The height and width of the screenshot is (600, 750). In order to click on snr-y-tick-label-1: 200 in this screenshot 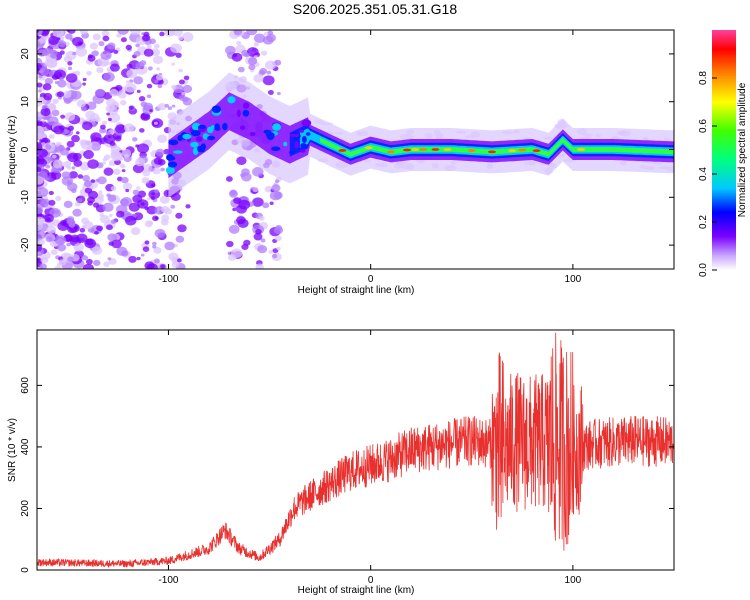, I will do `click(25, 508)`.